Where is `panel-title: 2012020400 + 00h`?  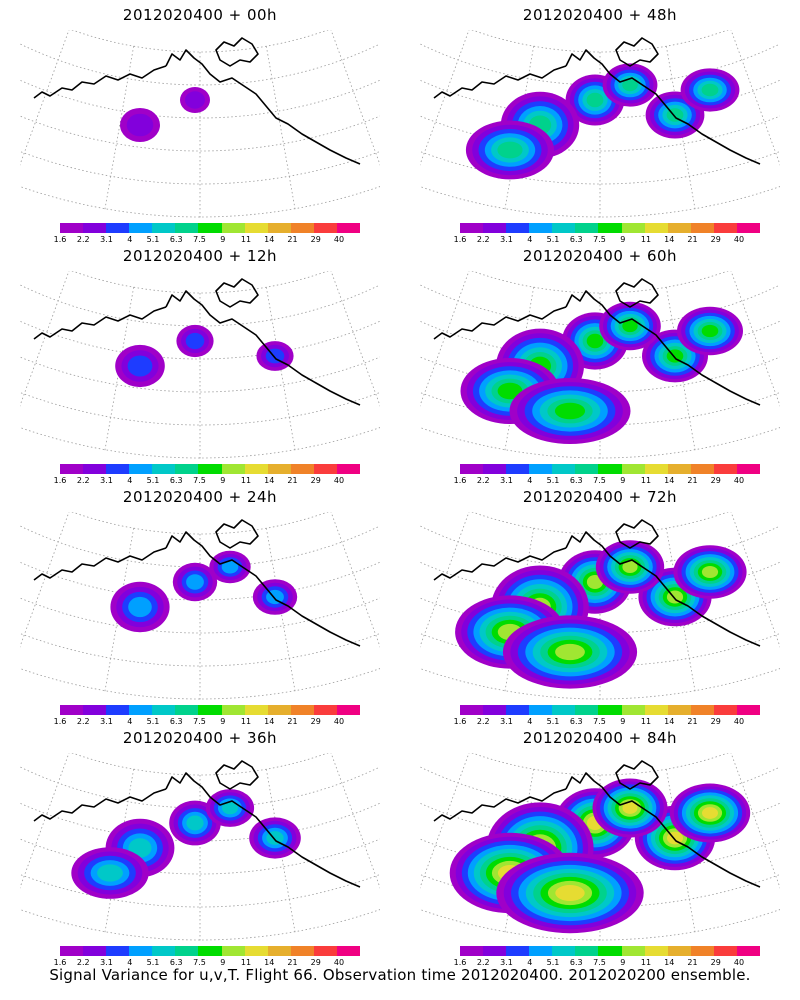
panel-title: 2012020400 + 00h is located at coordinates (200, 15).